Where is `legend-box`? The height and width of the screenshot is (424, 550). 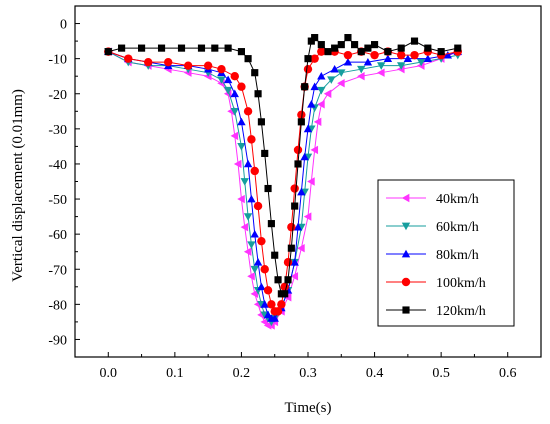
legend-box is located at coordinates (446, 253).